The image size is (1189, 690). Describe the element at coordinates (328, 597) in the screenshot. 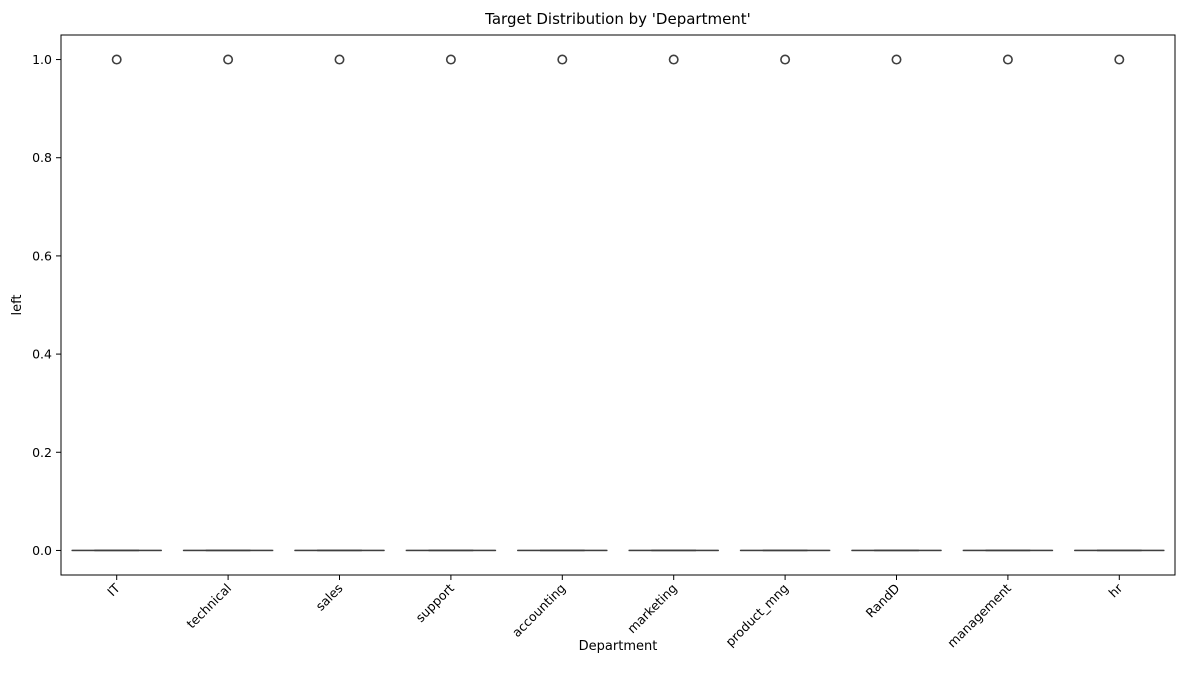

I see `x-tick-label: sales` at that location.